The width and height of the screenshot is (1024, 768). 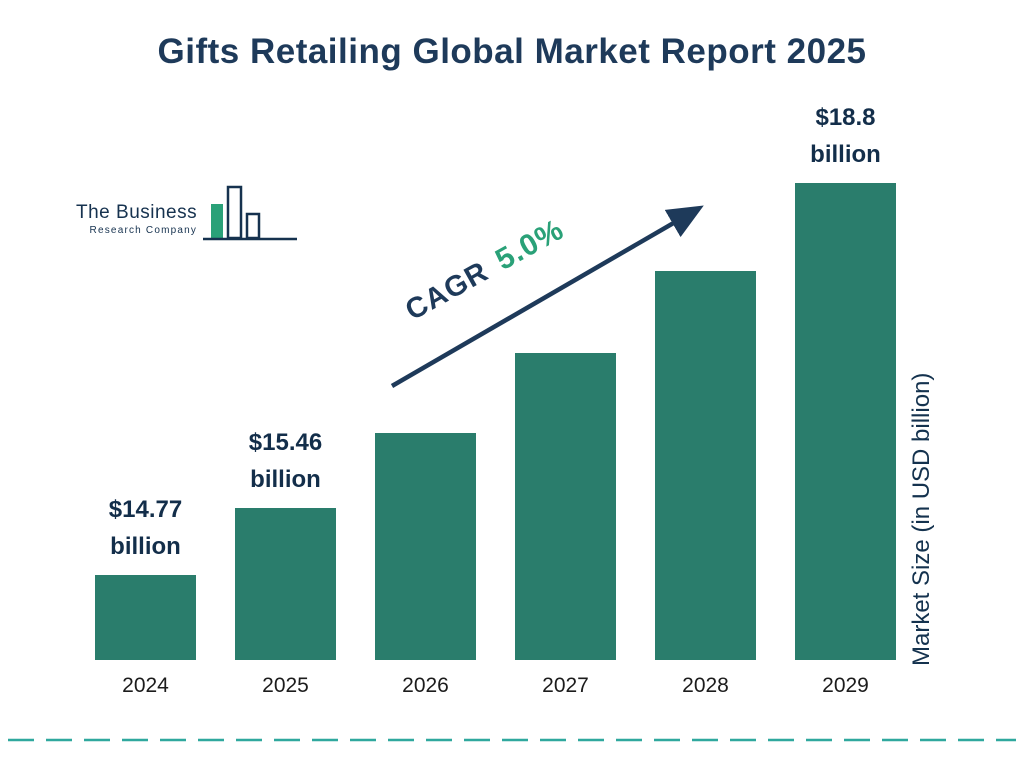 What do you see at coordinates (845, 117) in the screenshot?
I see `bar-value-label-line: $18.8` at bounding box center [845, 117].